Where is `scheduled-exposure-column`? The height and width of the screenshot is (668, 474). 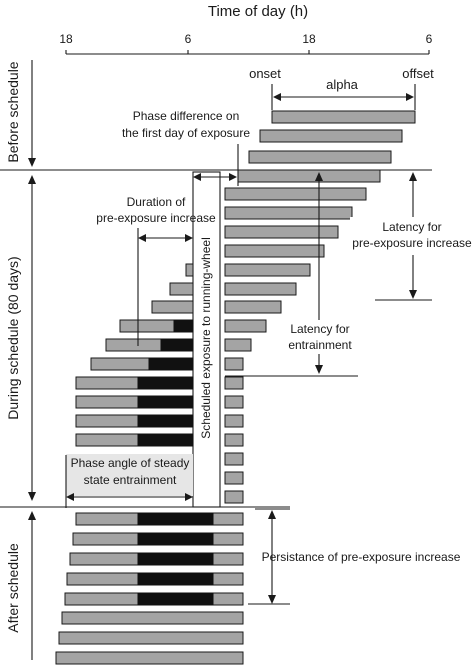 scheduled-exposure-column is located at coordinates (206, 339).